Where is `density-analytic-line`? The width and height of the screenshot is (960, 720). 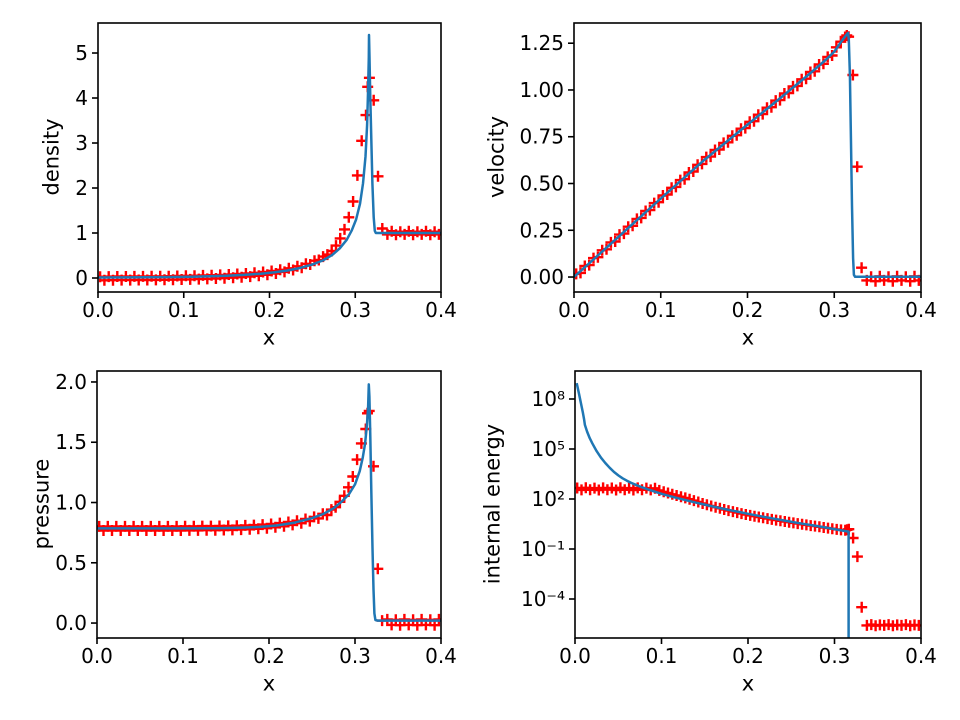 density-analytic-line is located at coordinates (269, 156).